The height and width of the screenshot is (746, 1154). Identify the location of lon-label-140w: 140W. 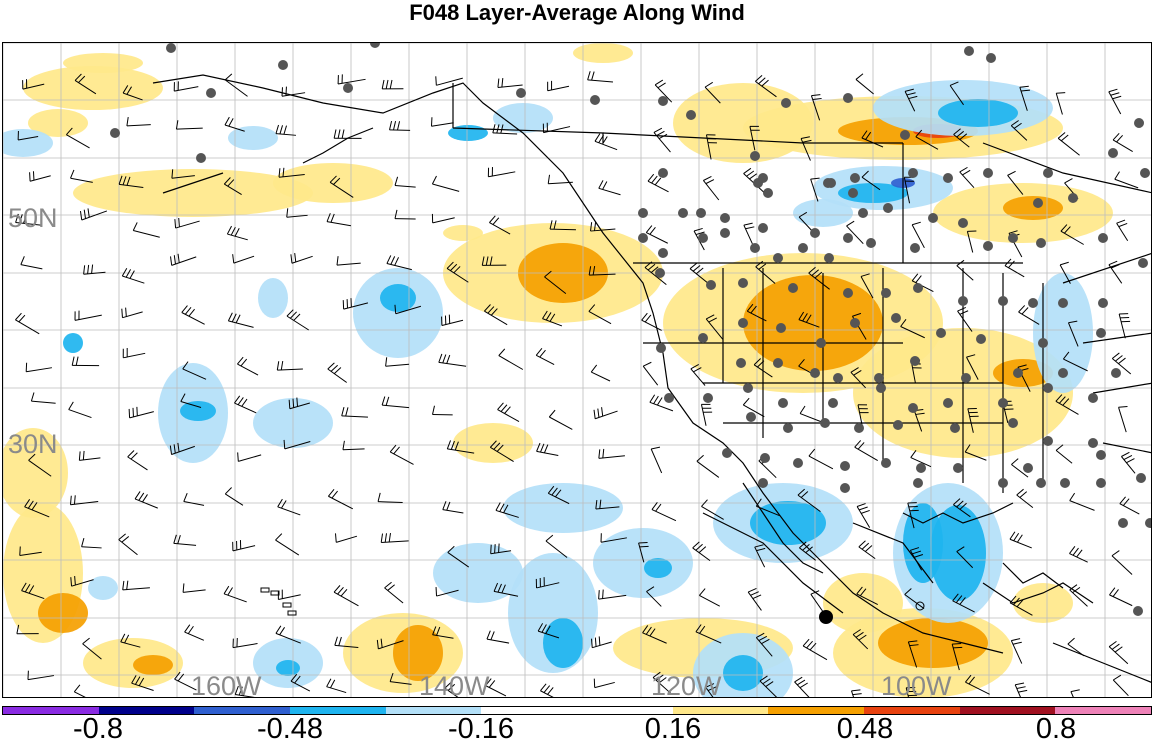
(454, 684).